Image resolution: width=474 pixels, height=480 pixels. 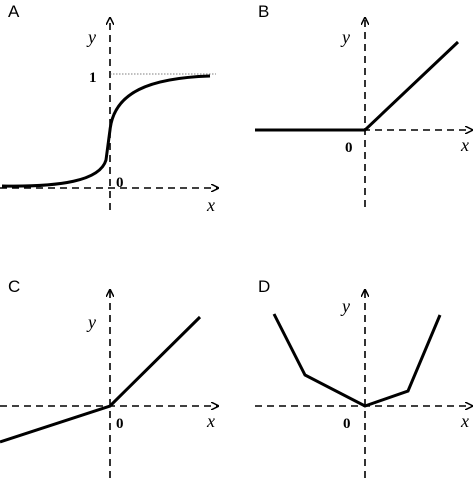 What do you see at coordinates (14, 11) in the screenshot?
I see `panel-label: A` at bounding box center [14, 11].